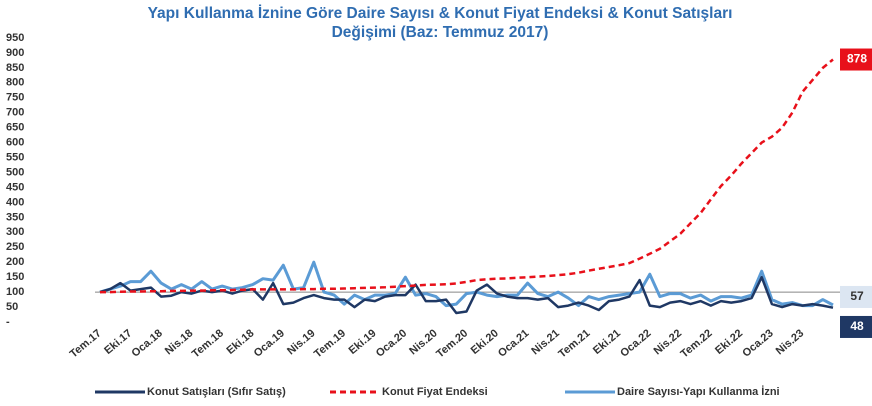 The height and width of the screenshot is (406, 872). Describe the element at coordinates (15, 113) in the screenshot. I see `y-tick-label: 700` at that location.